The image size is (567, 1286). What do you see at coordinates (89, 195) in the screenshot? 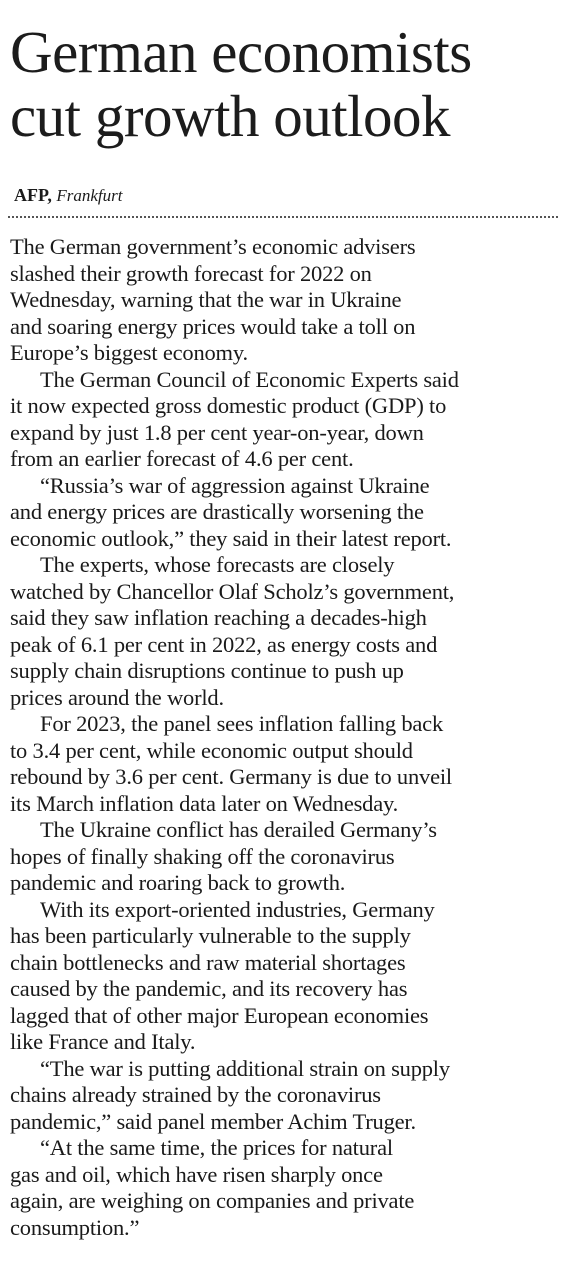
I see `byline-place: Frankfurt` at bounding box center [89, 195].